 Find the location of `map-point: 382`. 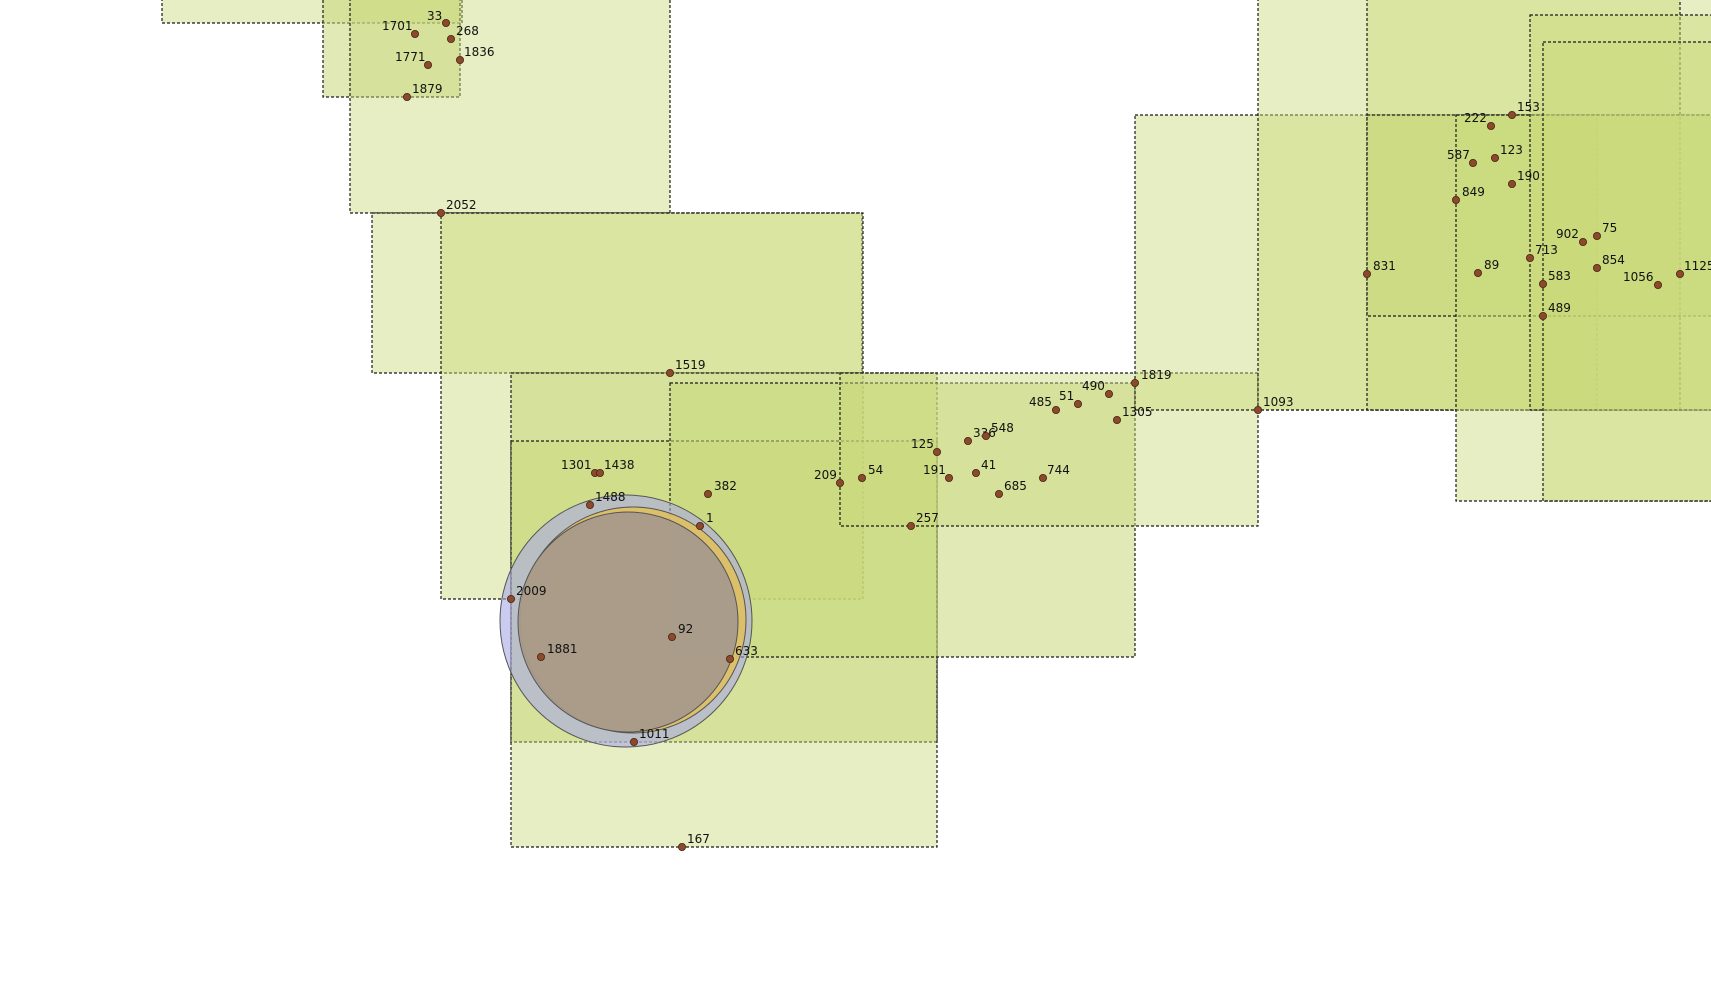

map-point: 382 is located at coordinates (720, 488).